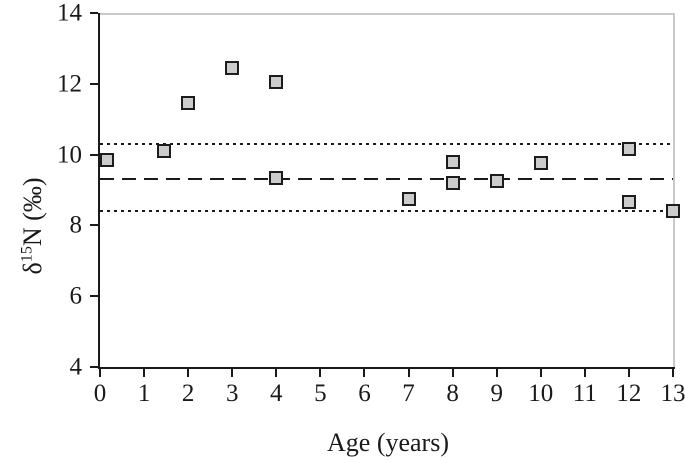  I want to click on x-tick-label: 7, so click(408, 393).